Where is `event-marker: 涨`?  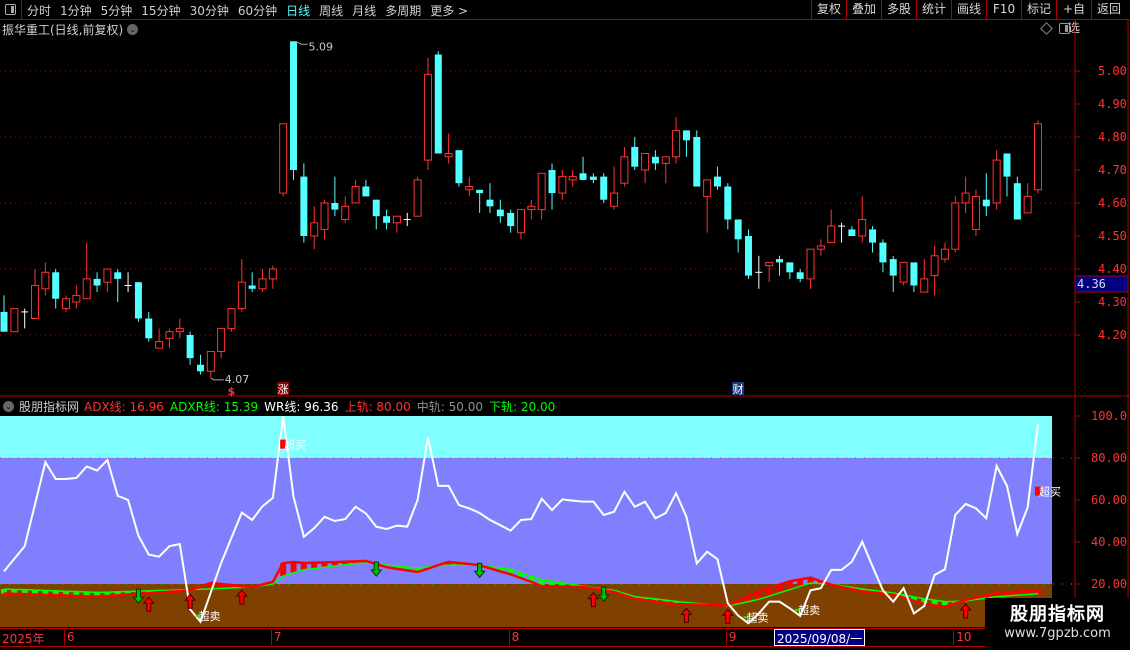 event-marker: 涨 is located at coordinates (283, 389).